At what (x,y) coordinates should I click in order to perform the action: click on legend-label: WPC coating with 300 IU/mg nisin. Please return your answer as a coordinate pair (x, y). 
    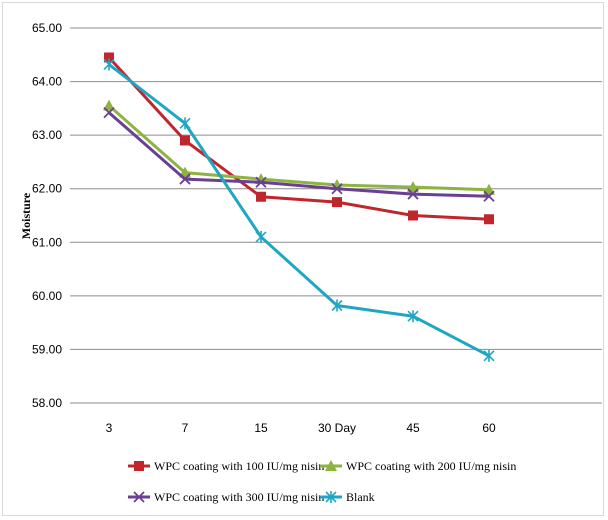
    Looking at the image, I should click on (239, 497).